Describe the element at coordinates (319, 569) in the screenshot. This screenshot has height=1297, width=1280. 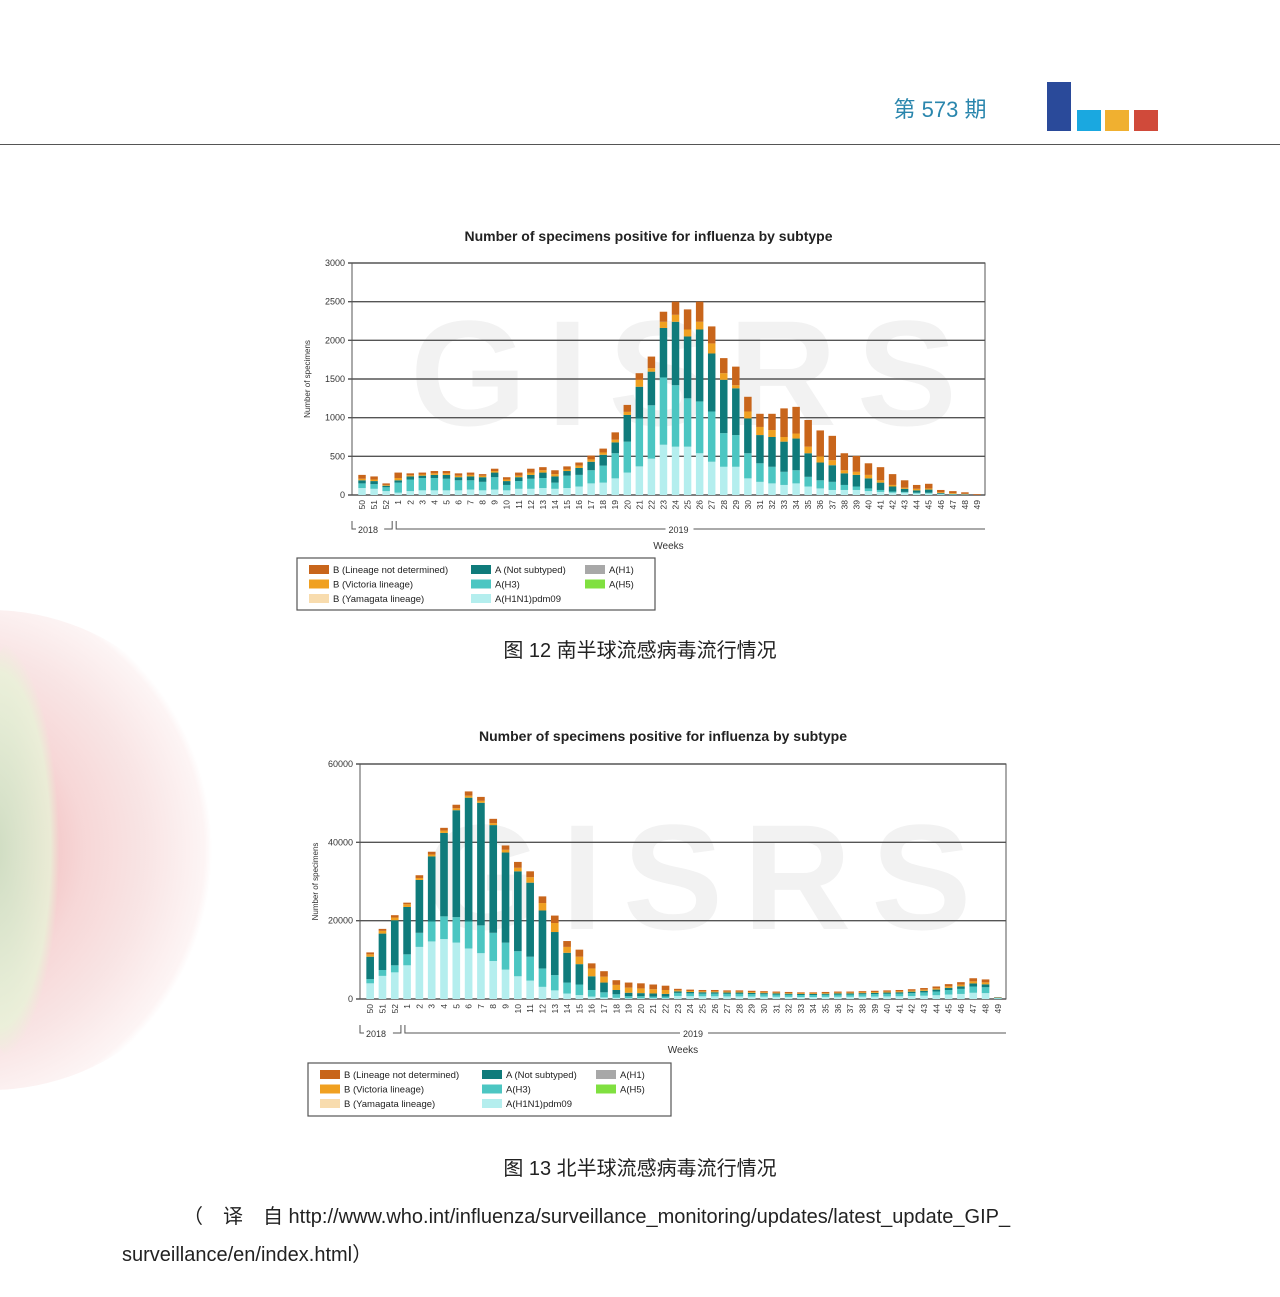
I see `legend-swatch-bnd` at that location.